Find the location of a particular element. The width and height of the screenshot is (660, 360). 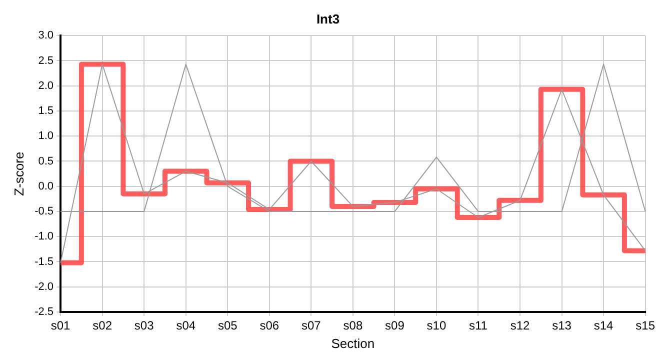

x-tick-label: s04 is located at coordinates (186, 325).